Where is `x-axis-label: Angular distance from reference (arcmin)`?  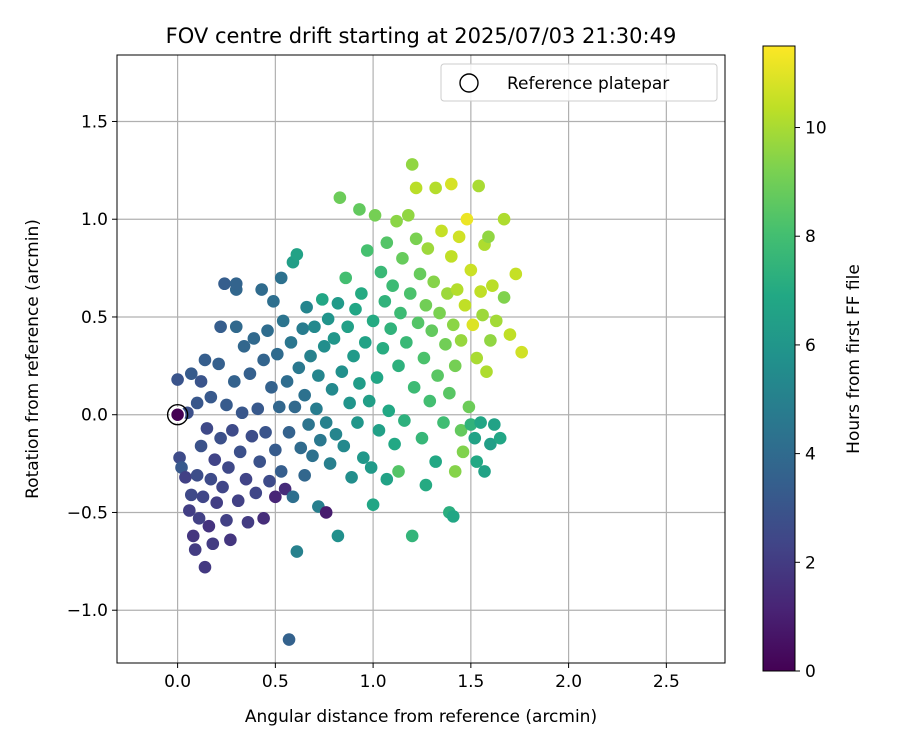
x-axis-label: Angular distance from reference (arcmin) is located at coordinates (421, 717).